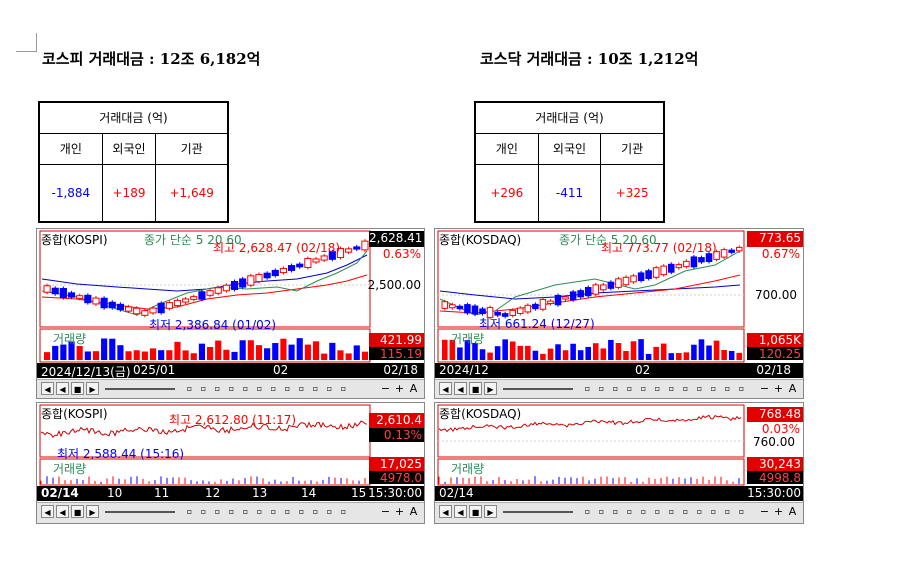  Describe the element at coordinates (129, 193) in the screenshot. I see `value-foreign: +189` at that location.